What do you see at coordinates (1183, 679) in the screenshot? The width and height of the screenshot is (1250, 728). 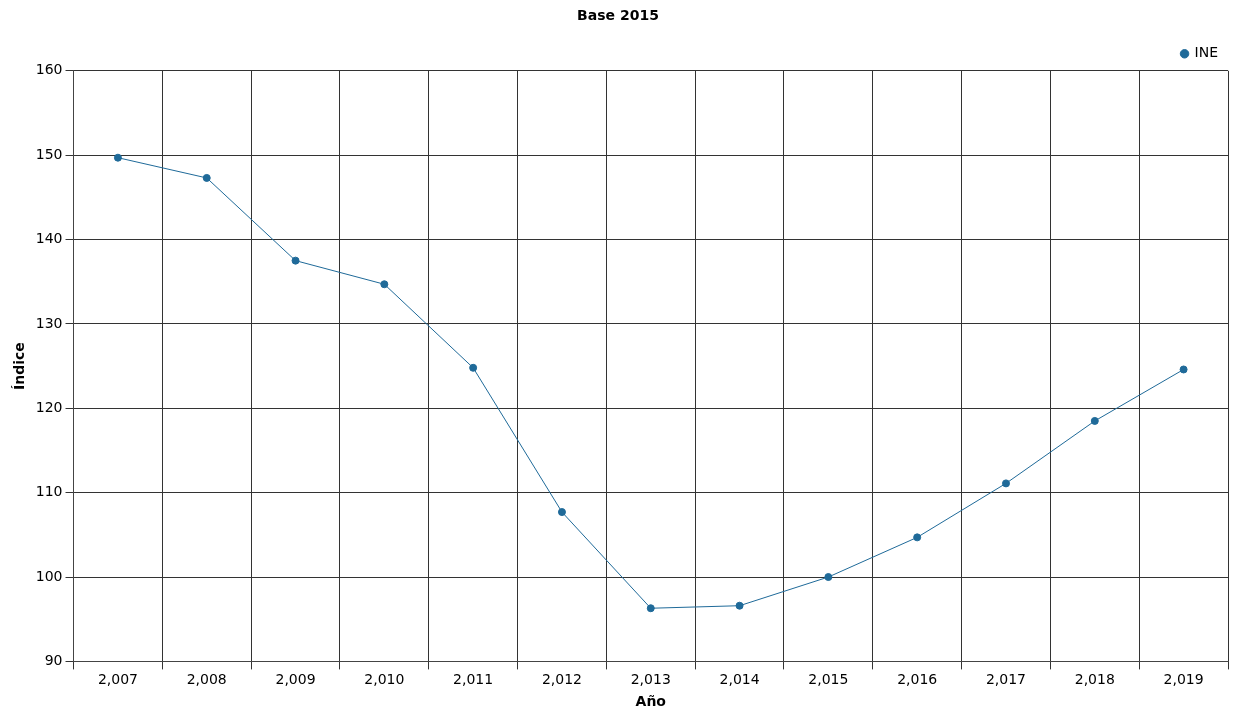 I see `x-tick-label: 2,019` at bounding box center [1183, 679].